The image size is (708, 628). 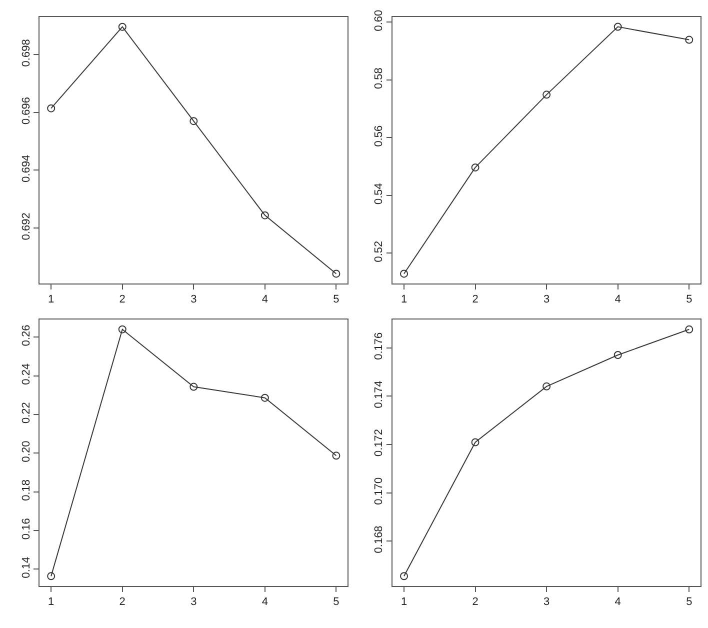 I want to click on y-tick-label: 0.698, so click(x=26, y=53).